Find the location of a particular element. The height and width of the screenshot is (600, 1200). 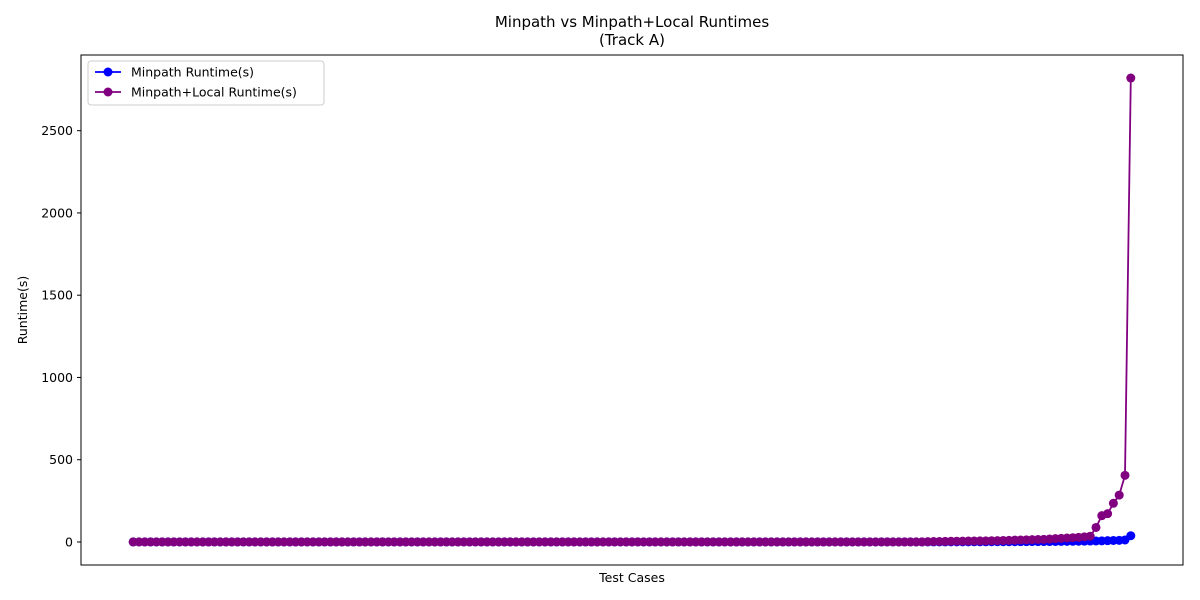

y-tick-label: 1000 is located at coordinates (57, 377).